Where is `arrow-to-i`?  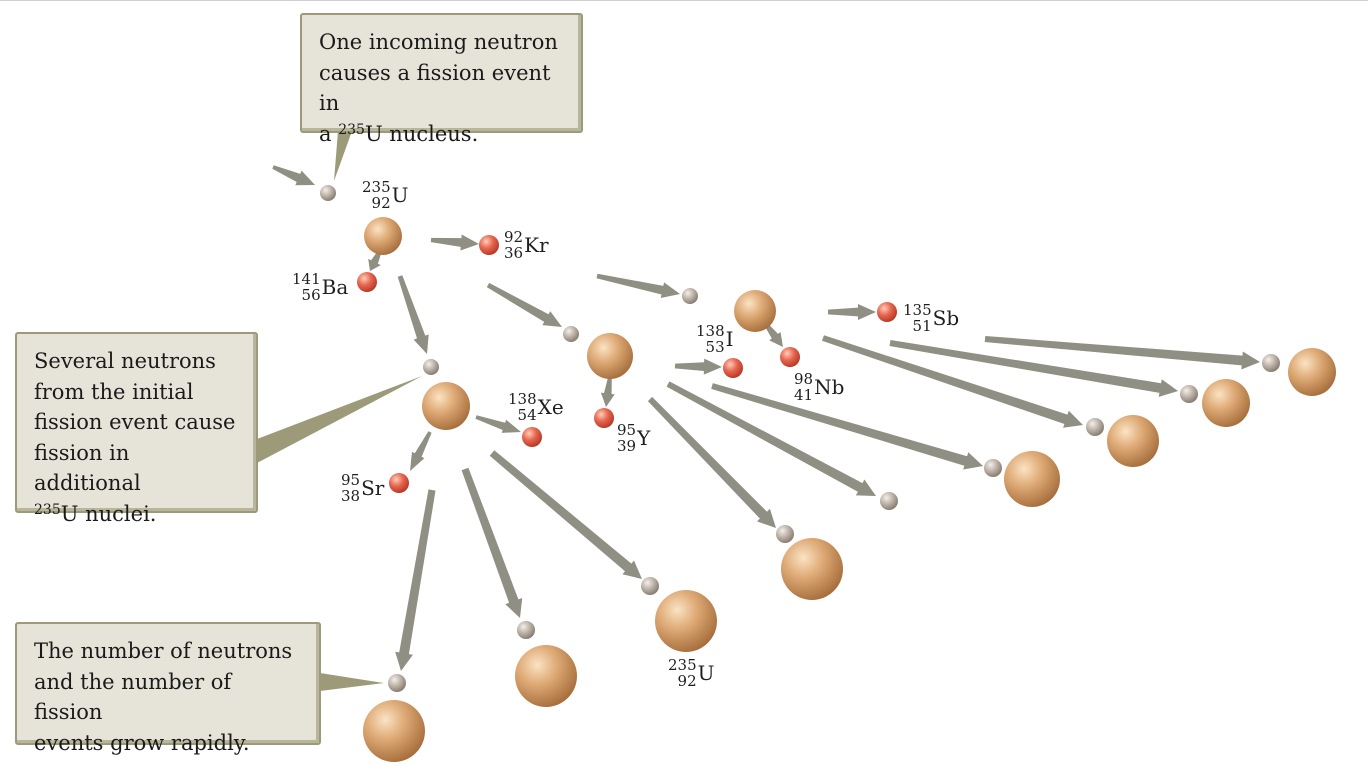 arrow-to-i is located at coordinates (698, 366).